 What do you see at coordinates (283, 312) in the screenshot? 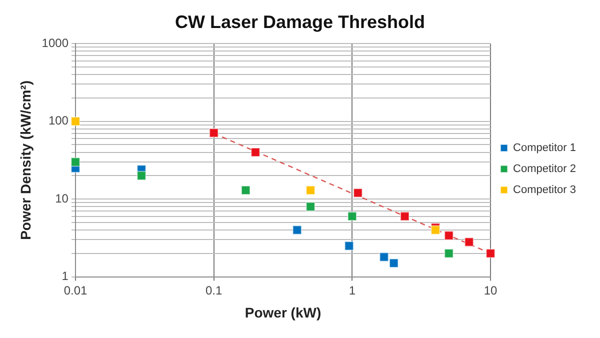
I see `x-axis-title: Power (kW)` at bounding box center [283, 312].